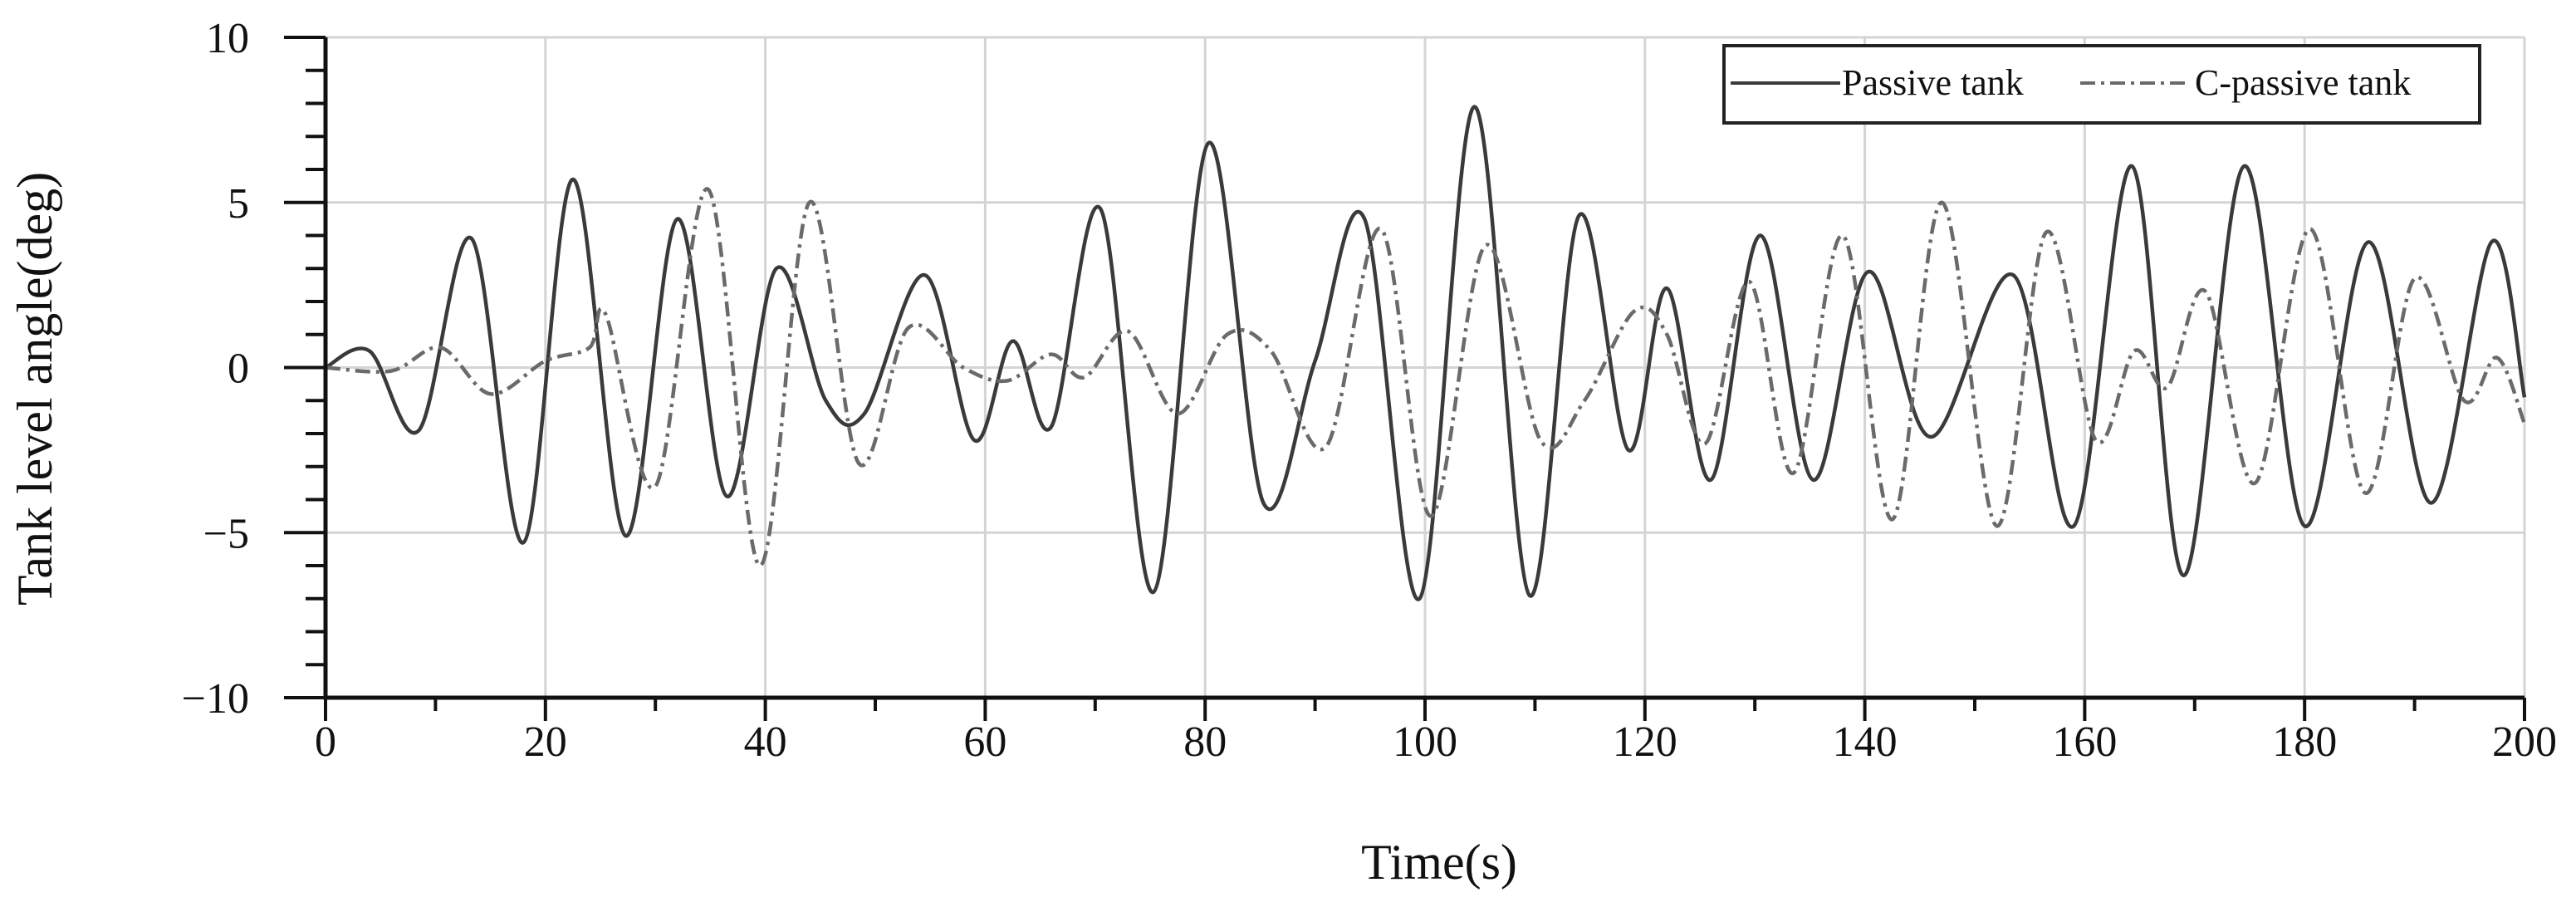 The height and width of the screenshot is (907, 2576). I want to click on y-tick-label: 5, so click(239, 204).